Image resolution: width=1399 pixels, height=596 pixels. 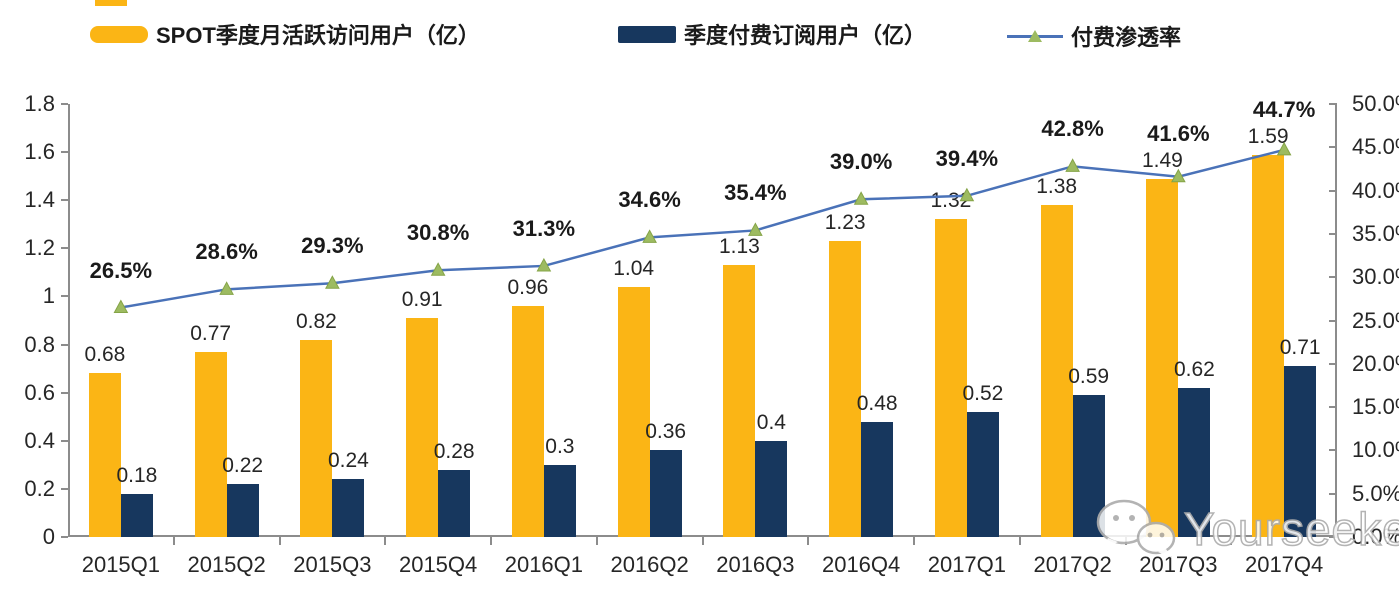 I want to click on right-axis-tick-label: 50.0%, so click(x=1375, y=103).